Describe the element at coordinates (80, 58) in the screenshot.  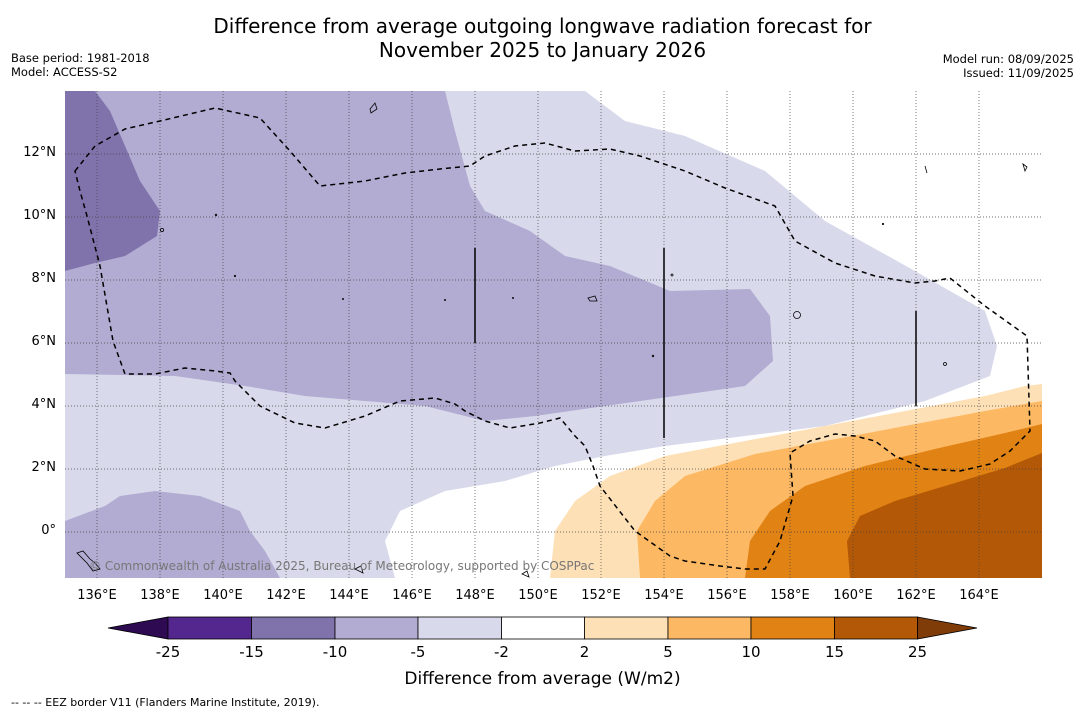
I see `base-period: Base period: 1981-2018` at that location.